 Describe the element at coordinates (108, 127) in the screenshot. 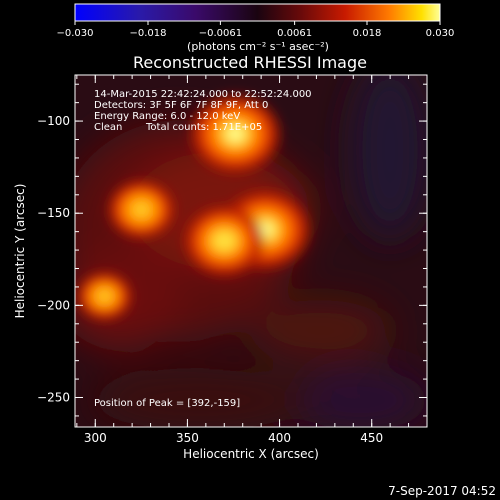

I see `method-text: Clean` at that location.